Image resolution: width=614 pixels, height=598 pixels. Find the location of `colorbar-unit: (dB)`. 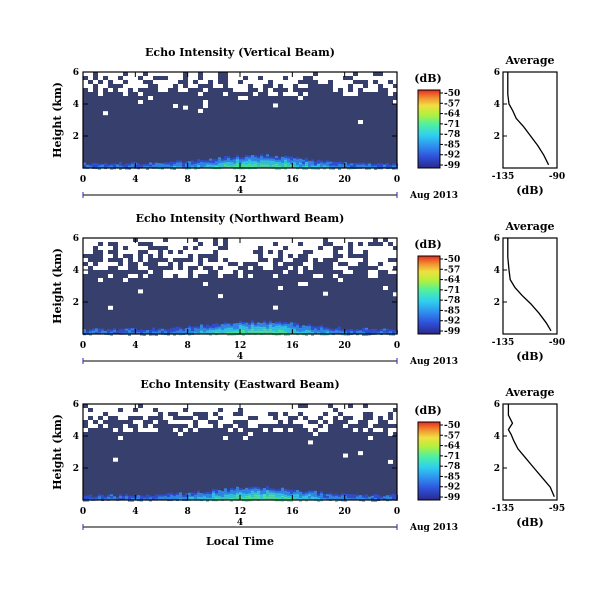

colorbar-unit: (dB) is located at coordinates (427, 410).